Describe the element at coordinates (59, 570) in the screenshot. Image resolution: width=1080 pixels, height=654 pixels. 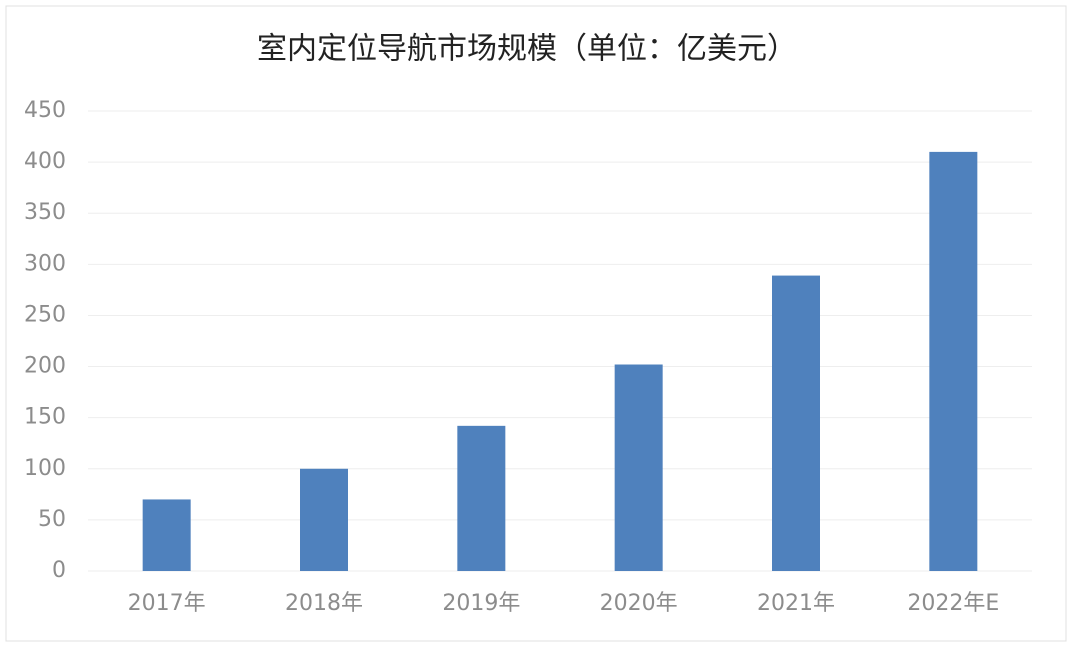
I see `y-tick-label: 0` at that location.